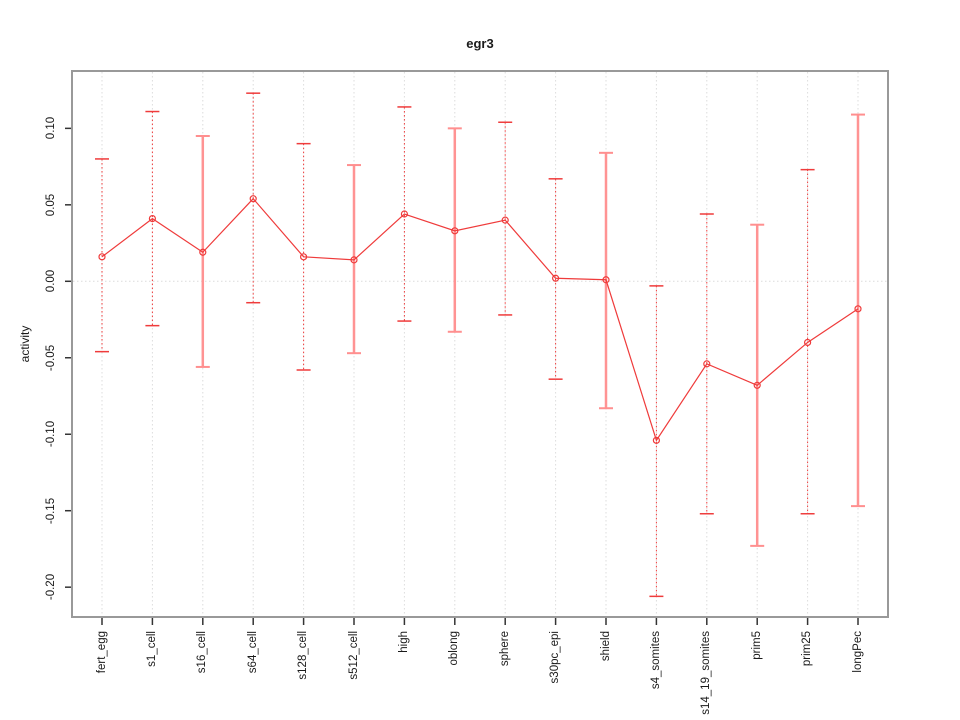  Describe the element at coordinates (857, 652) in the screenshot. I see `x-tick-label: longPec` at that location.